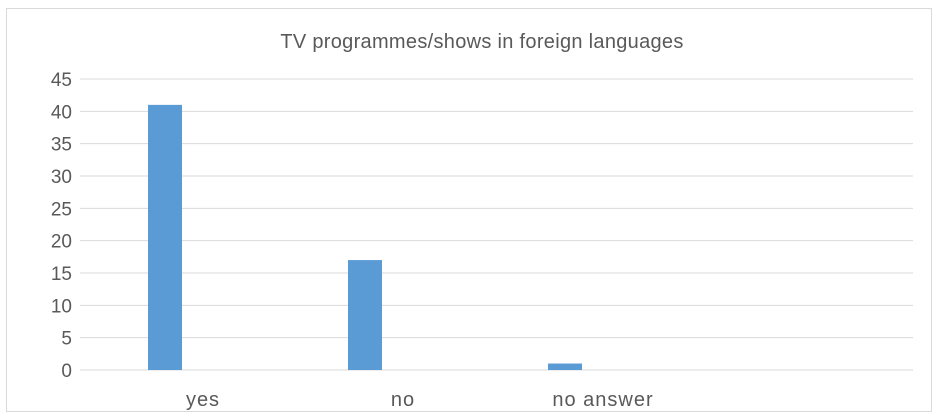 Image resolution: width=939 pixels, height=417 pixels. I want to click on y-tick-label: 30, so click(61, 177).